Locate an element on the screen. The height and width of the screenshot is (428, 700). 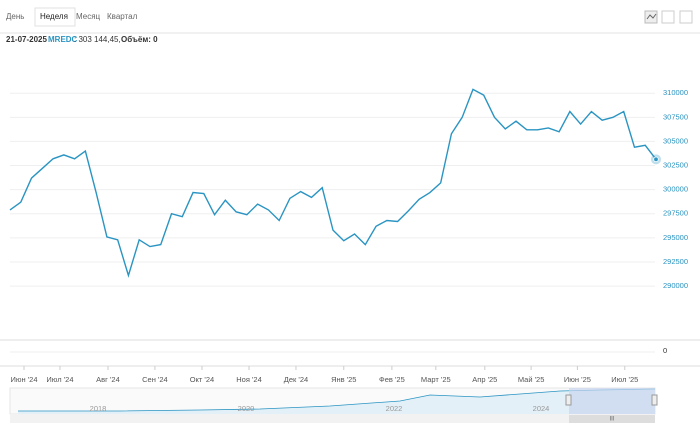
y-tick-label: 297500 is located at coordinates (675, 213).